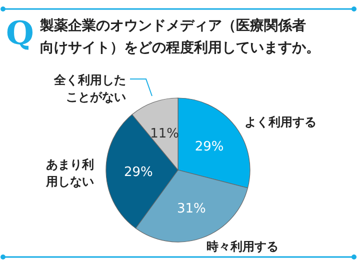  Describe the element at coordinates (69, 173) in the screenshot. I see `slice-label: あまり利用しない` at that location.